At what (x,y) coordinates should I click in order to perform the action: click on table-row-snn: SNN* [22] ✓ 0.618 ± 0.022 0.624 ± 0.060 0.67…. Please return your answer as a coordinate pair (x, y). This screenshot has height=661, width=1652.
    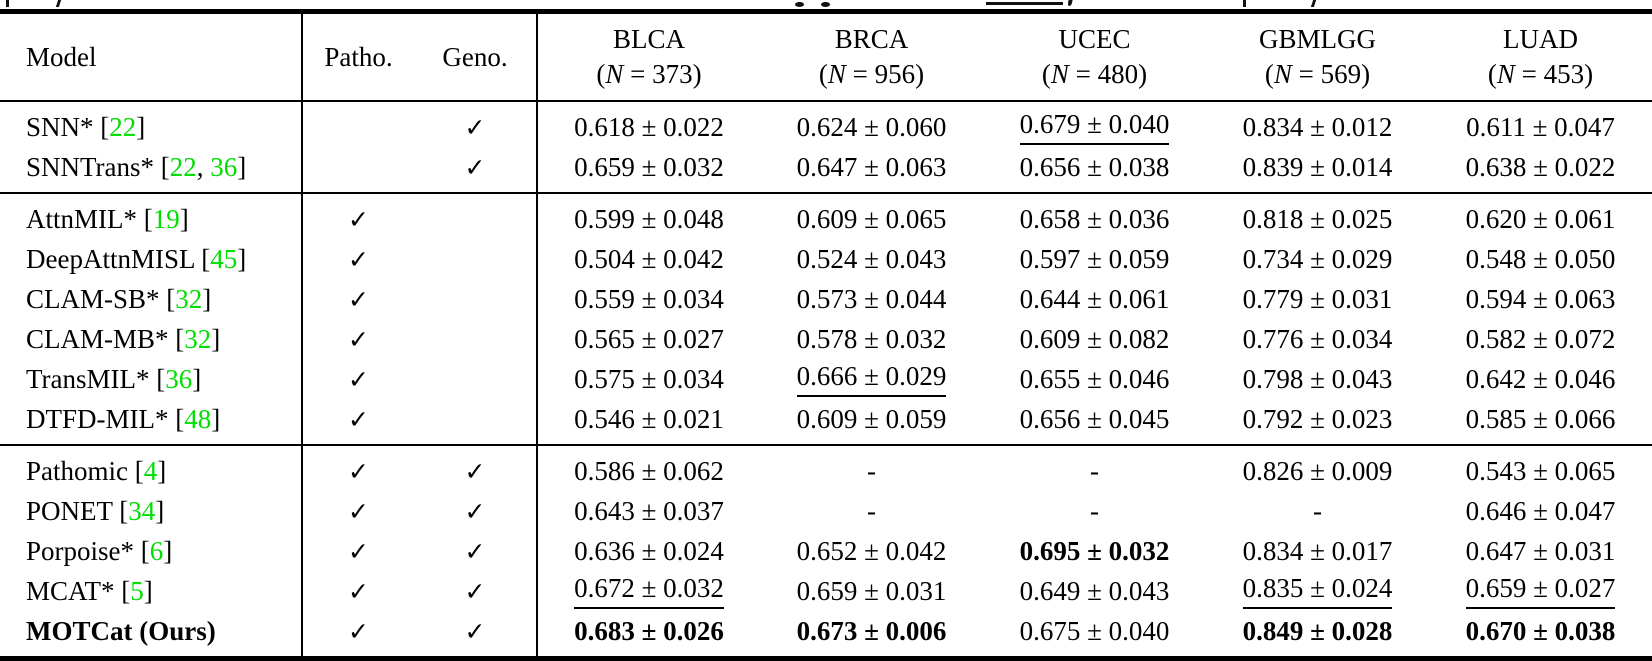
    Looking at the image, I should click on (826, 124).